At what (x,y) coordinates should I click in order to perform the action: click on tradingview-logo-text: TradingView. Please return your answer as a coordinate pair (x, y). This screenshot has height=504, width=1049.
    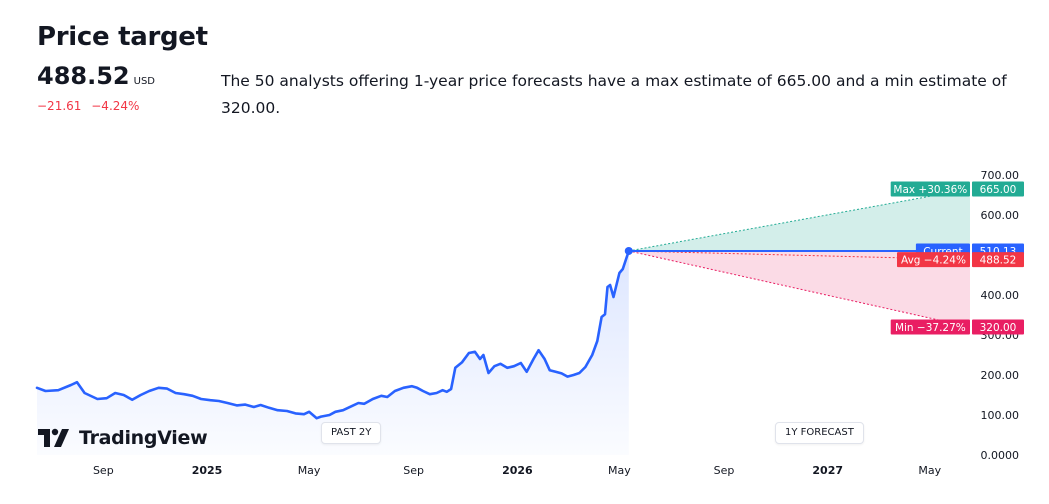
    Looking at the image, I should click on (143, 438).